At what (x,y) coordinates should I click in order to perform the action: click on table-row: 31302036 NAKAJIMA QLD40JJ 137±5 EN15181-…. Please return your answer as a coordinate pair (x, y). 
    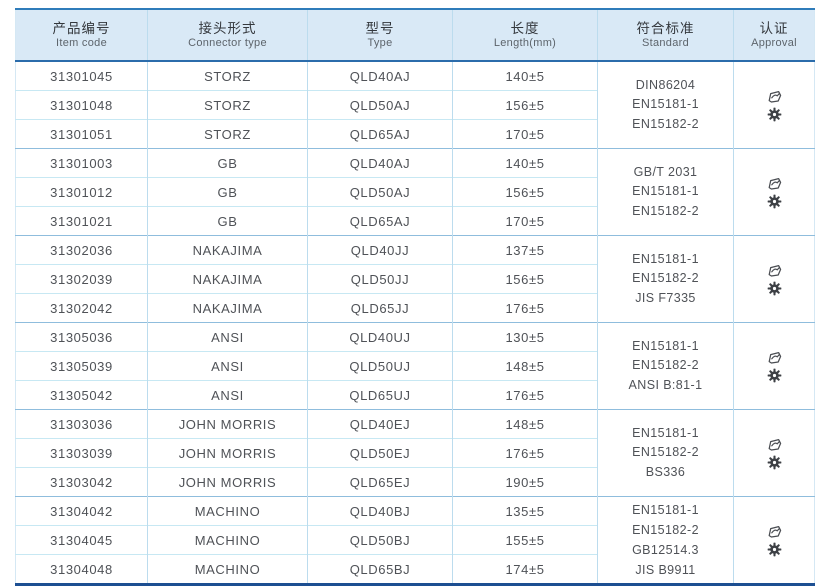
    Looking at the image, I should click on (415, 279).